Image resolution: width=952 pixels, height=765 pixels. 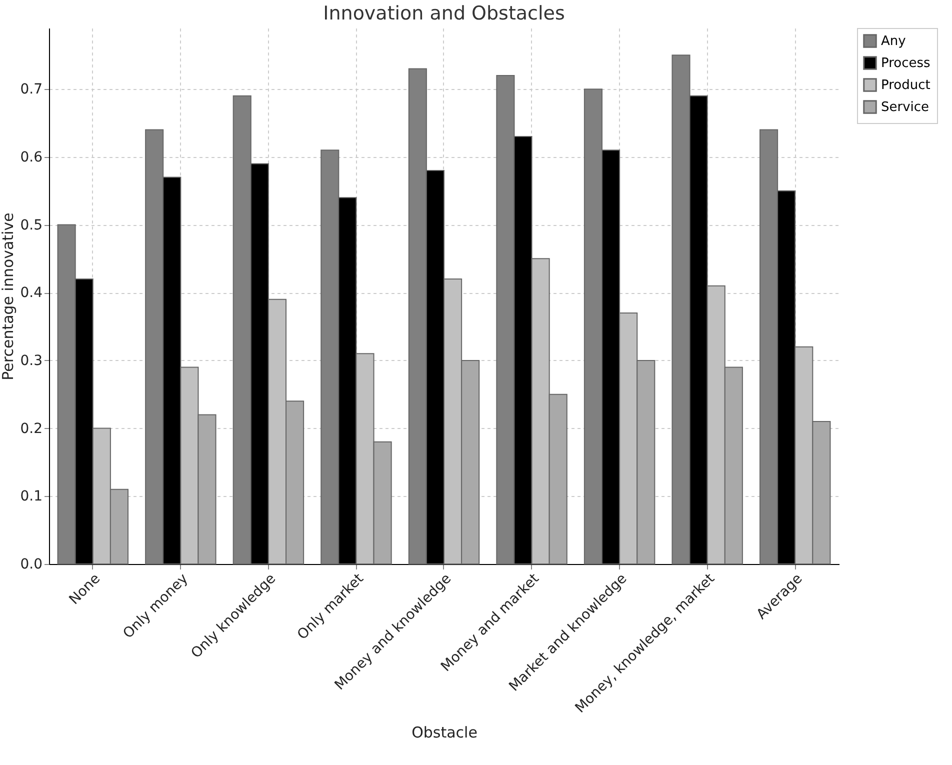 What do you see at coordinates (445, 733) in the screenshot?
I see `x-axis-title: Obstacle` at bounding box center [445, 733].